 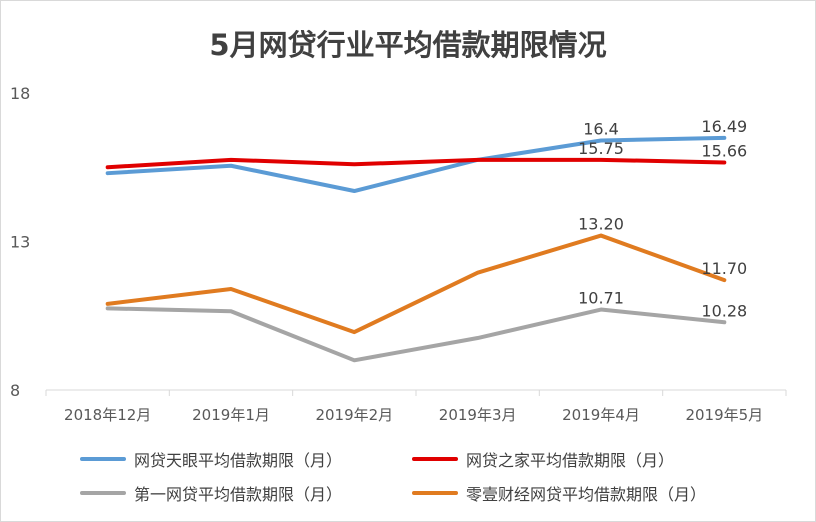 What do you see at coordinates (20, 242) in the screenshot?
I see `y-tick-label: 13` at bounding box center [20, 242].